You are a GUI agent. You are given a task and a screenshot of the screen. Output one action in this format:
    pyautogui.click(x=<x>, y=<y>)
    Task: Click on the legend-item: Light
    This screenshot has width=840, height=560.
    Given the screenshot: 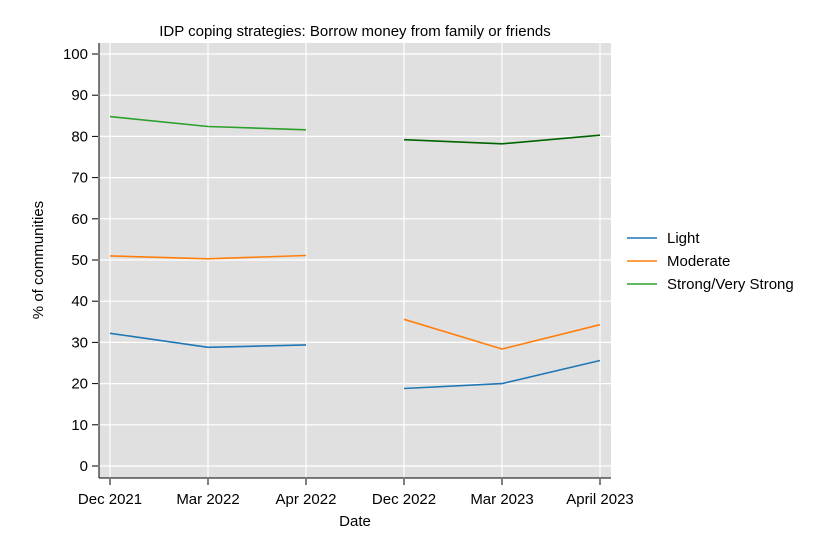 What is the action you would take?
    pyautogui.click(x=663, y=238)
    